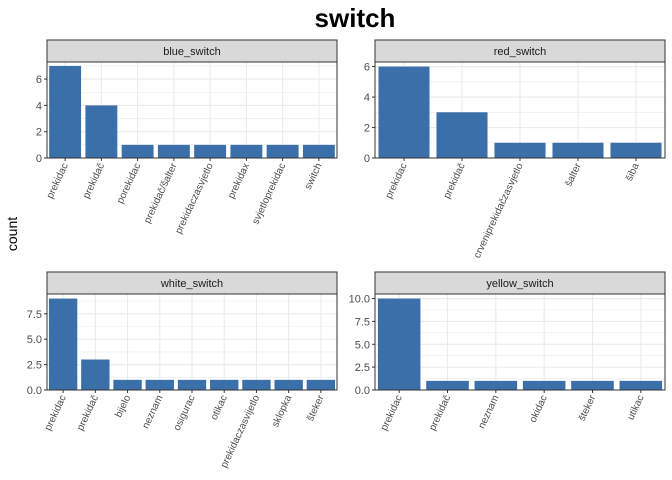 This screenshot has height=480, width=672. I want to click on bar-osigurac, so click(192, 384).